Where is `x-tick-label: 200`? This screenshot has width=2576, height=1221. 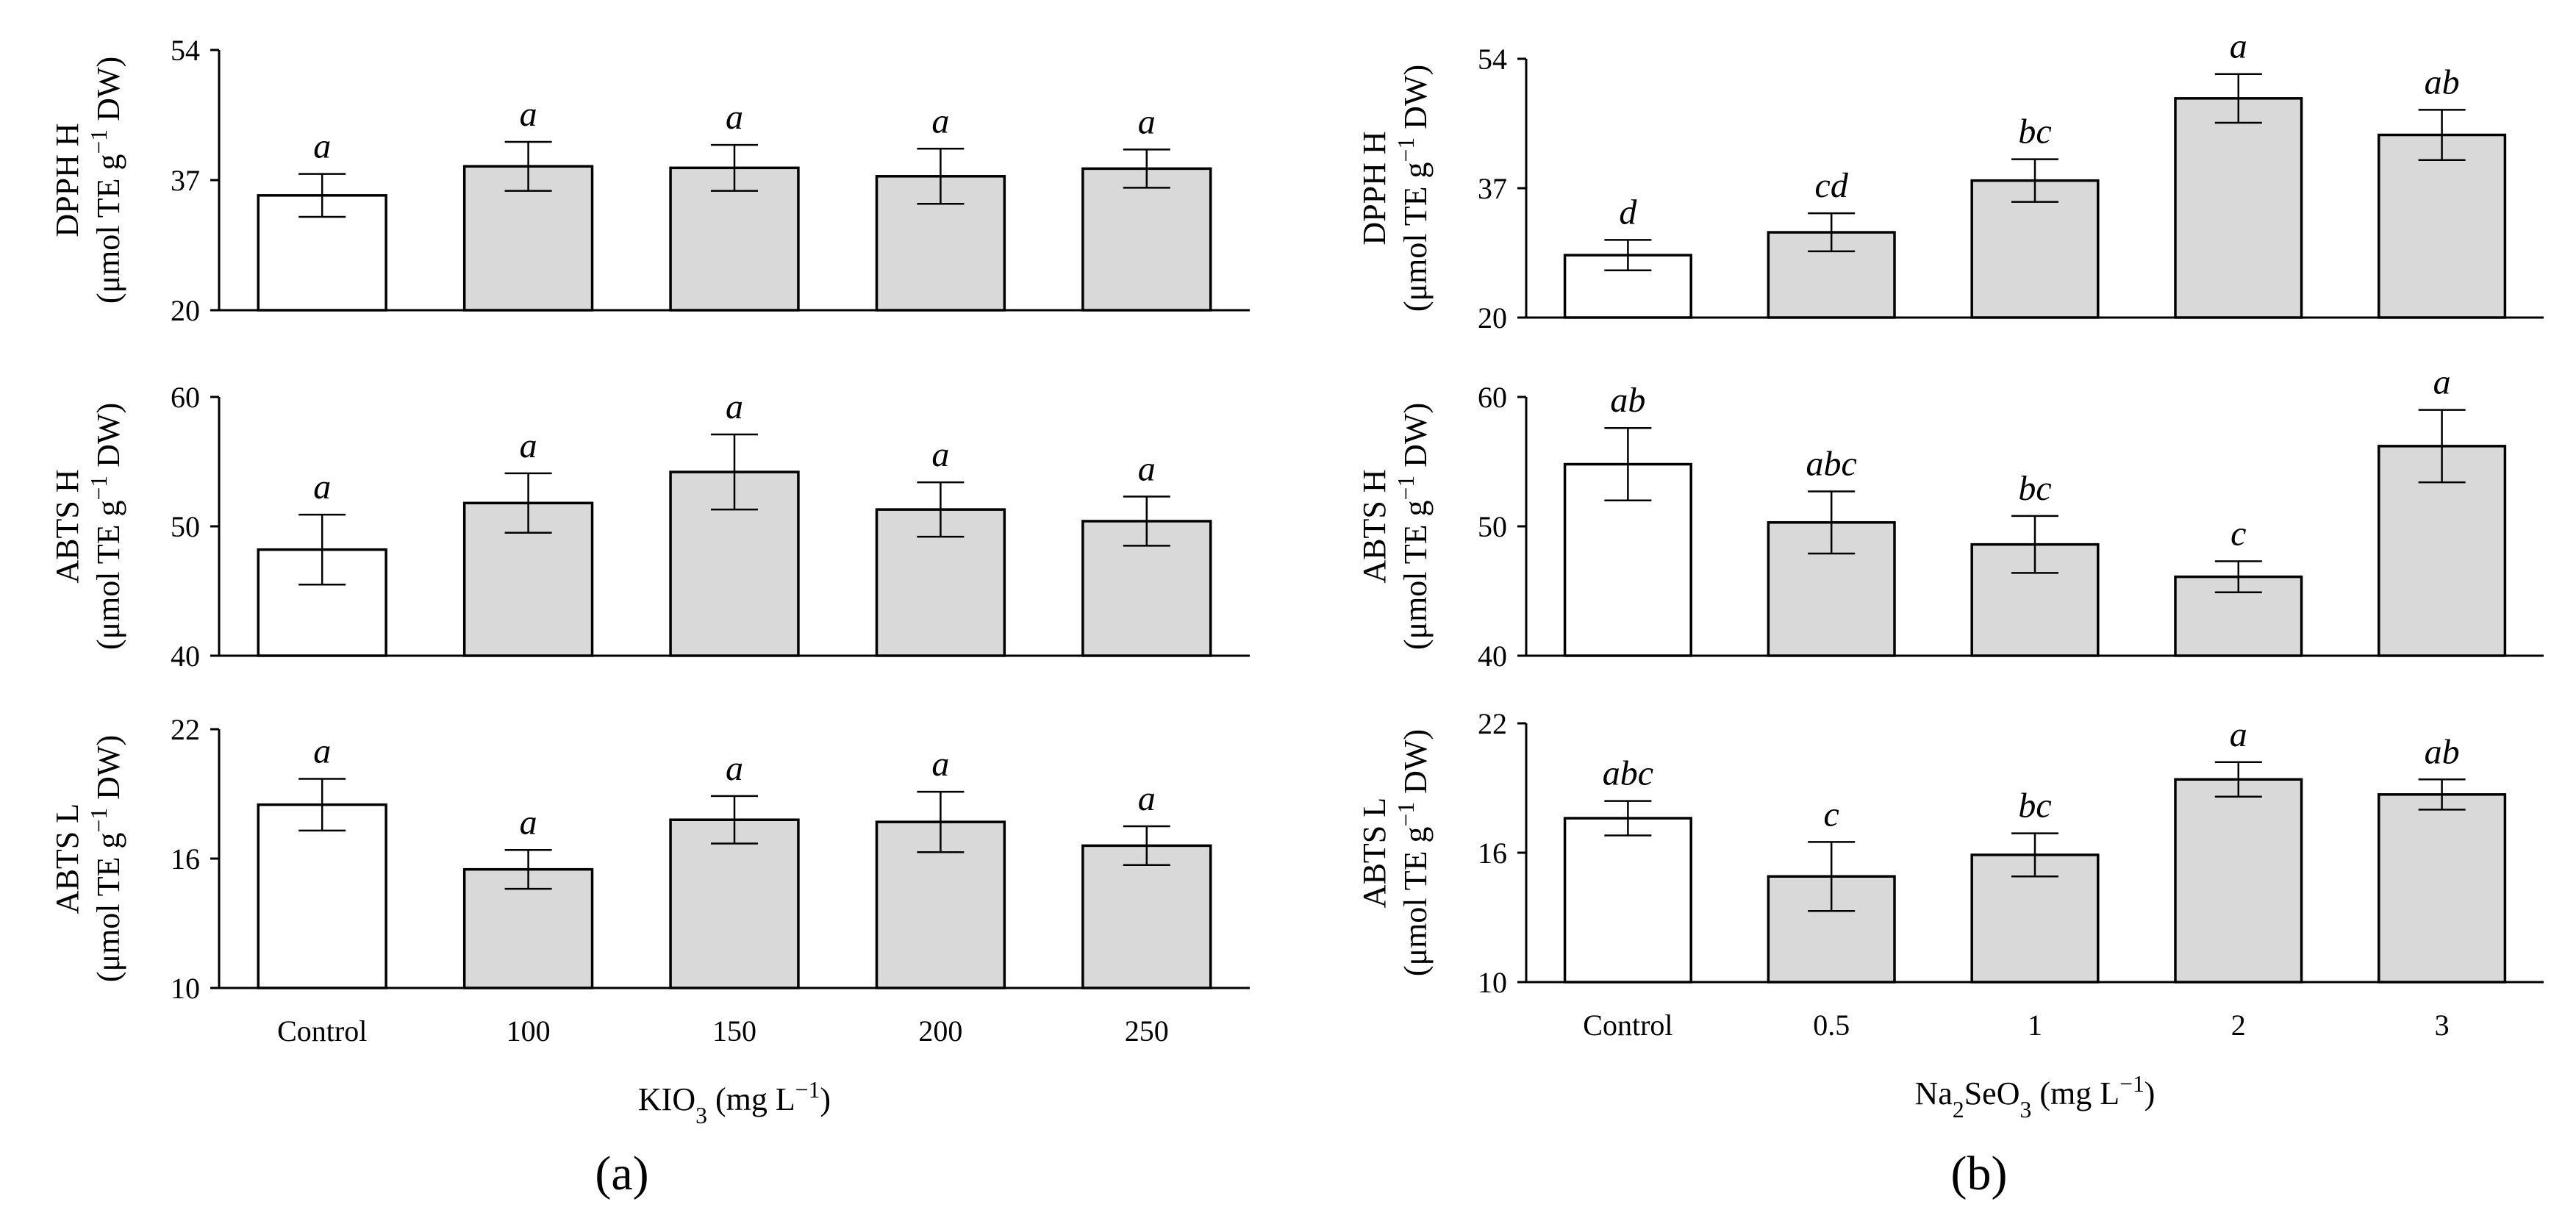 x-tick-label: 200 is located at coordinates (940, 1031).